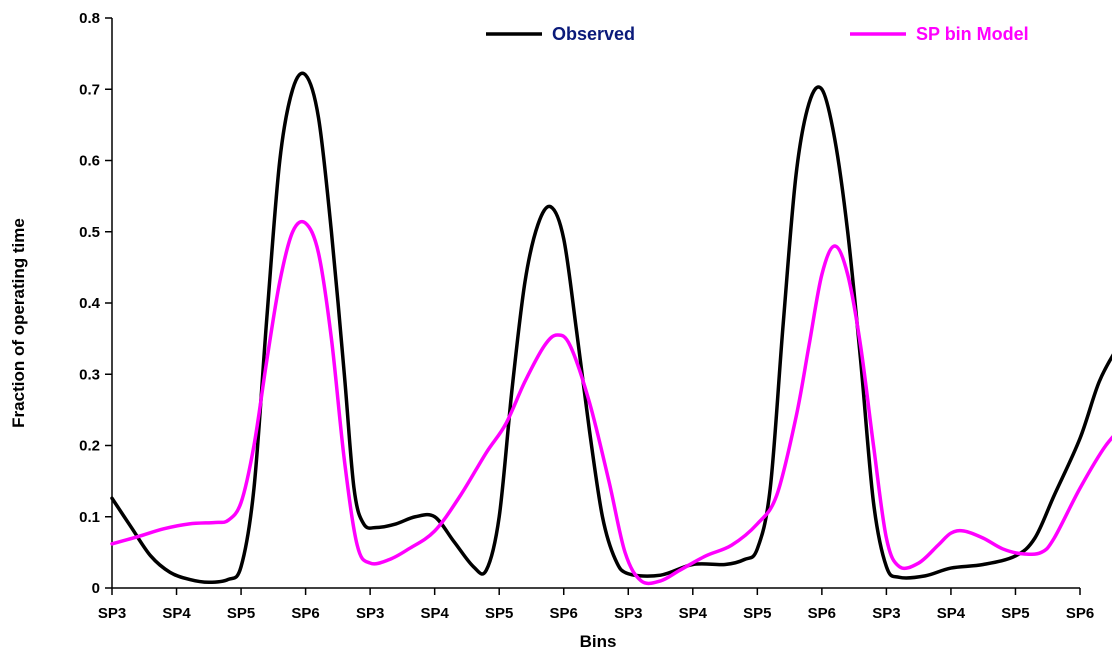  I want to click on legend-label-observed: Observed, so click(593, 34).